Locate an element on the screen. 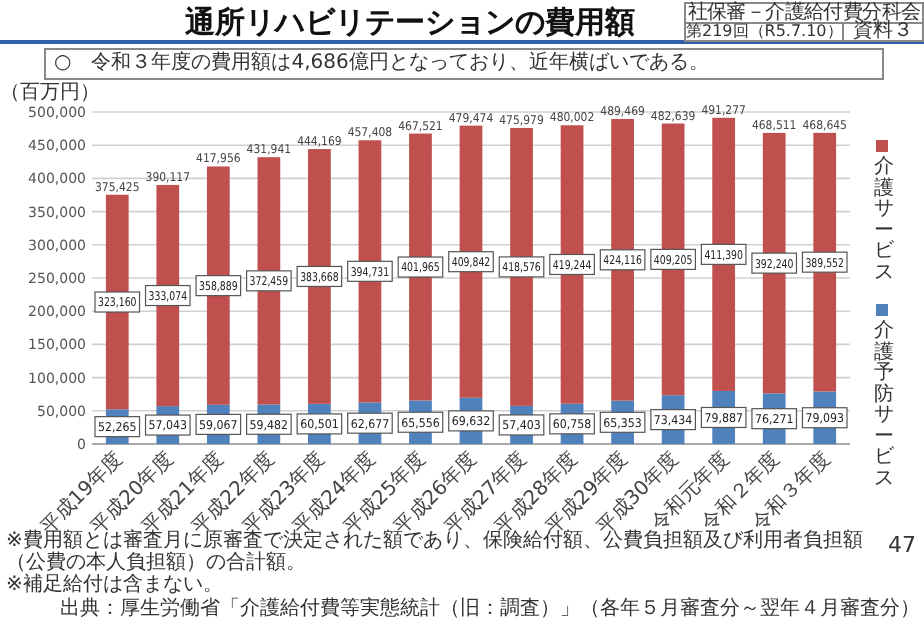 The width and height of the screenshot is (924, 640). text: 社保審－介護給付費分科会 is located at coordinates (804, 13).